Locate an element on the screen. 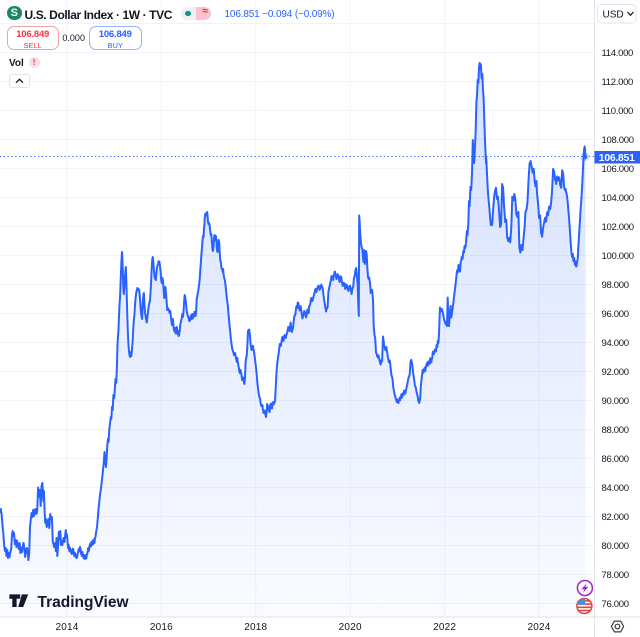  svg-text: 104.000 is located at coordinates (618, 198).